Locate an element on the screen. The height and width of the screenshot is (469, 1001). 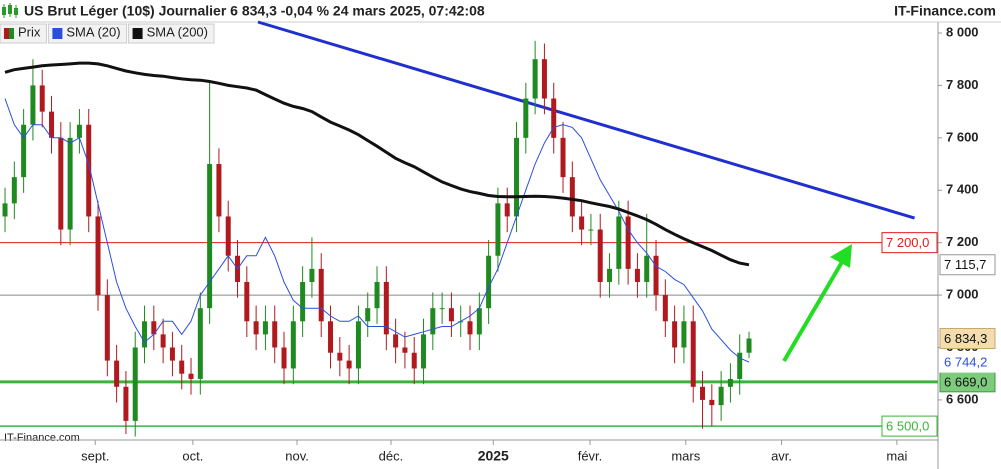
legend-item: Prix is located at coordinates (23, 33).